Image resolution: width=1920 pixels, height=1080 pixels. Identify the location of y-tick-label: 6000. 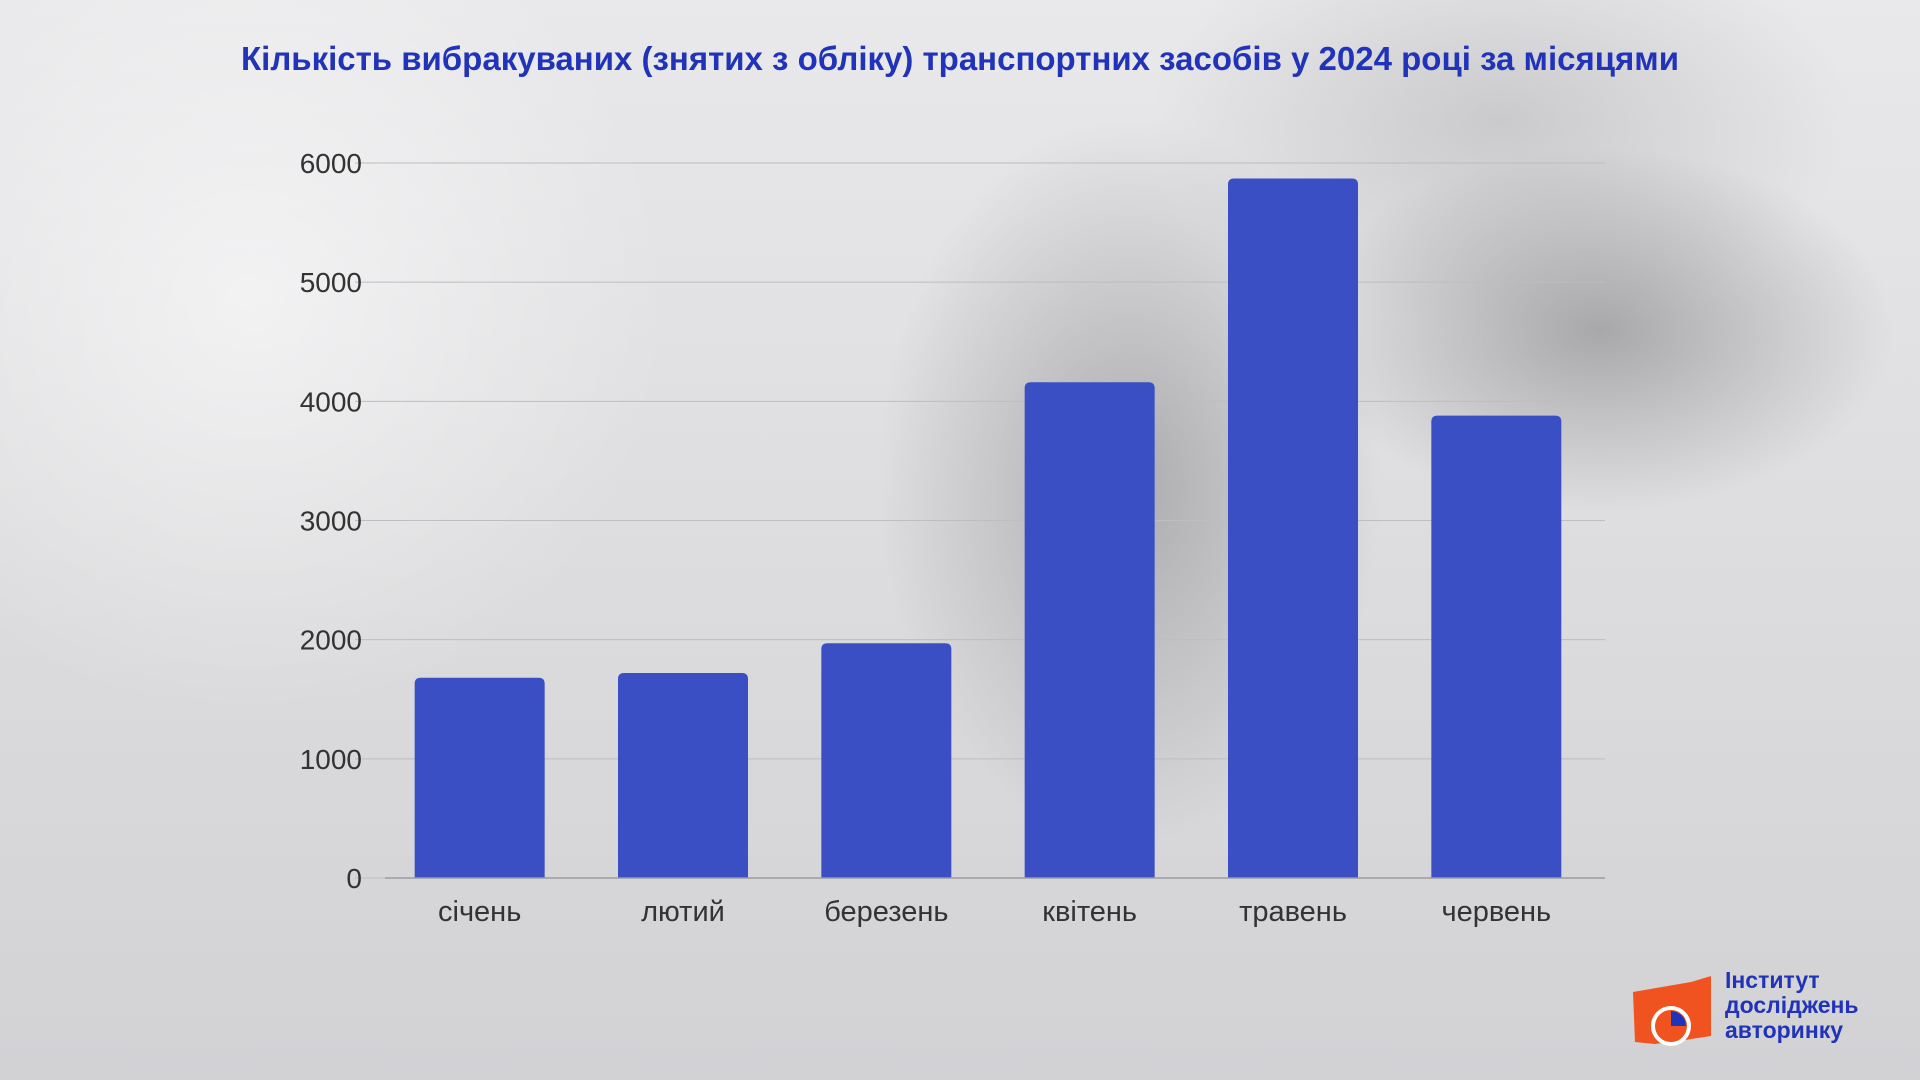
(331, 163).